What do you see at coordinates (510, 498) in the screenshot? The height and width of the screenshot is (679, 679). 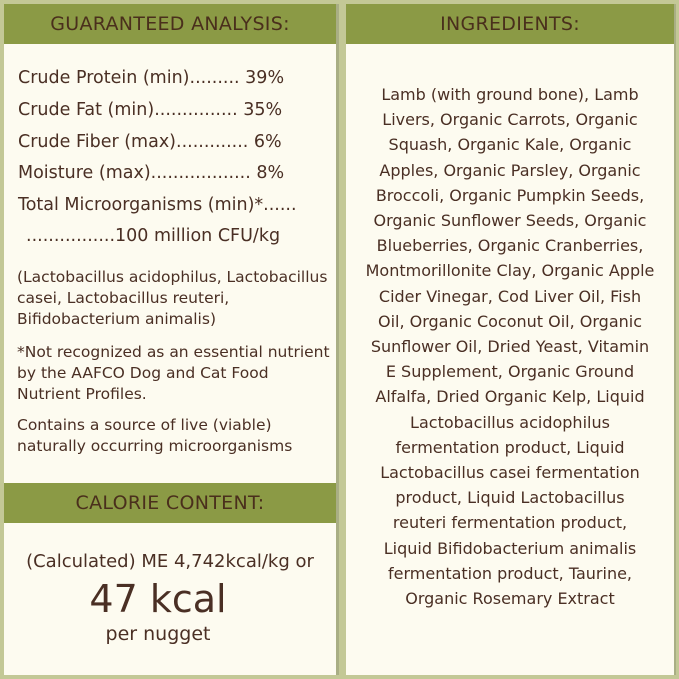 I see `ingredients-line: product, Liquid Lactobacillus` at bounding box center [510, 498].